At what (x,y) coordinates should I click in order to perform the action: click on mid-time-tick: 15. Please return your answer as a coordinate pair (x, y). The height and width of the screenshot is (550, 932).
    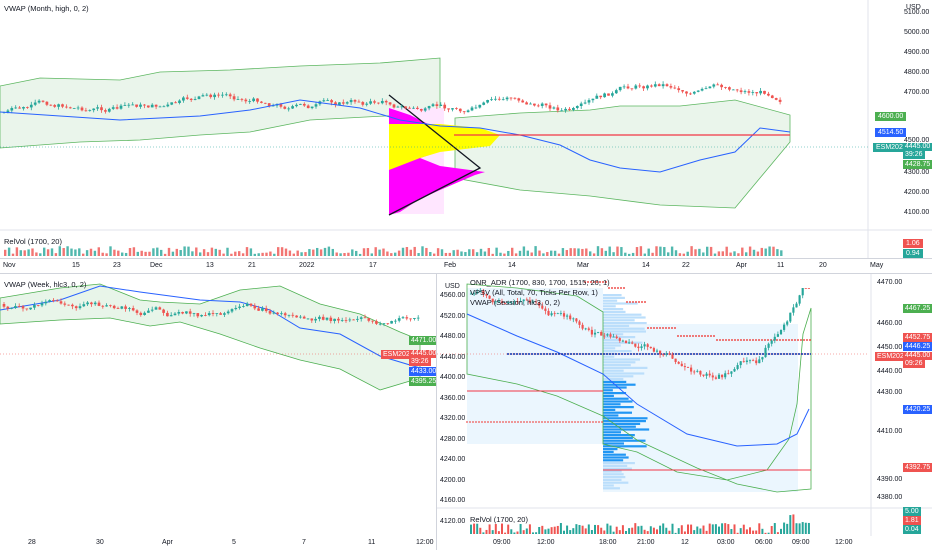
    Looking at the image, I should click on (76, 265).